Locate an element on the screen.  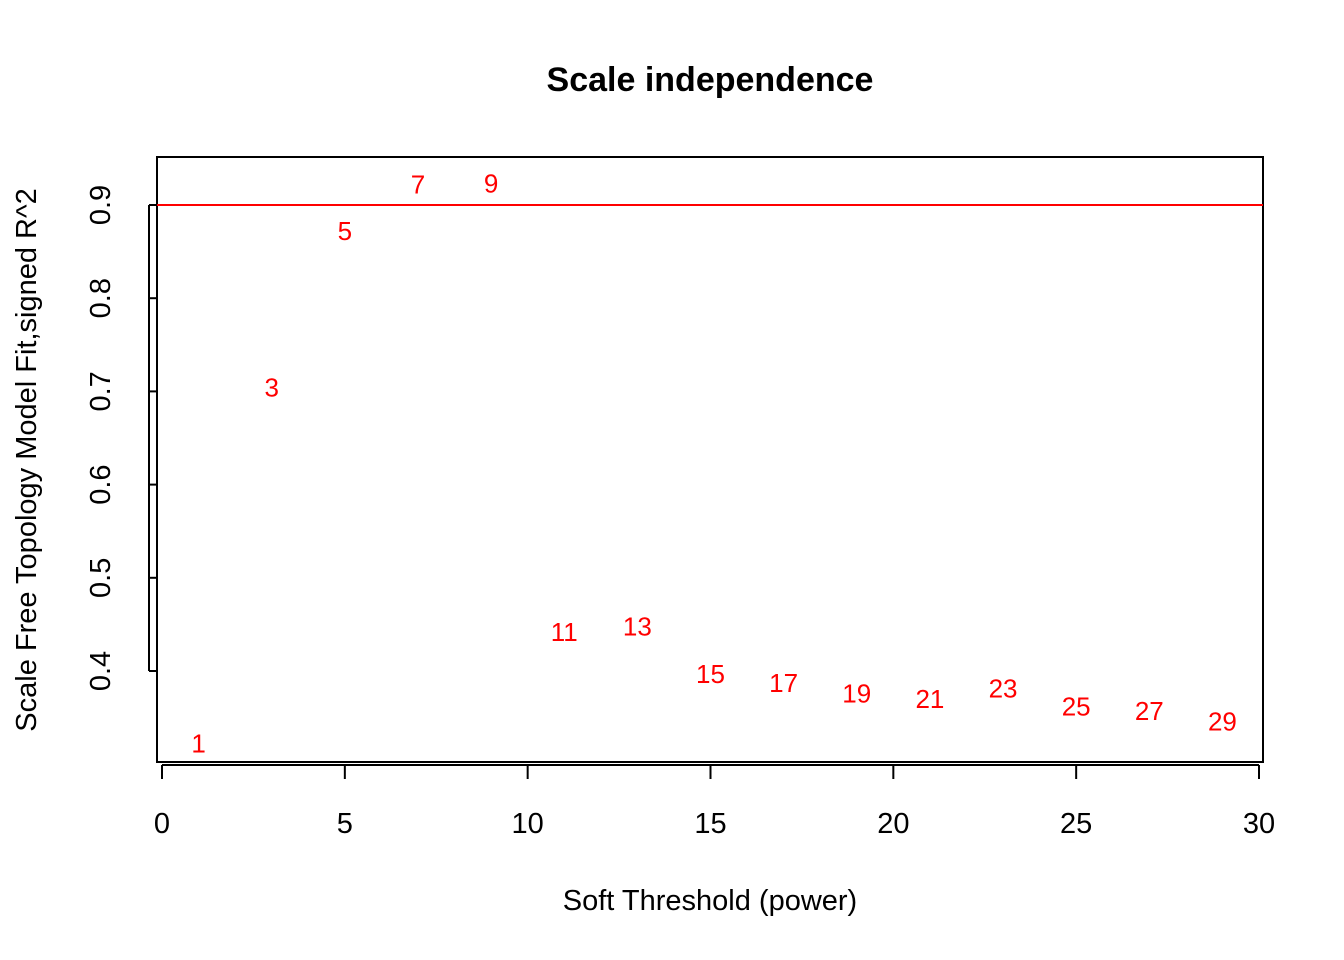
x-tick-label: 0 is located at coordinates (162, 824).